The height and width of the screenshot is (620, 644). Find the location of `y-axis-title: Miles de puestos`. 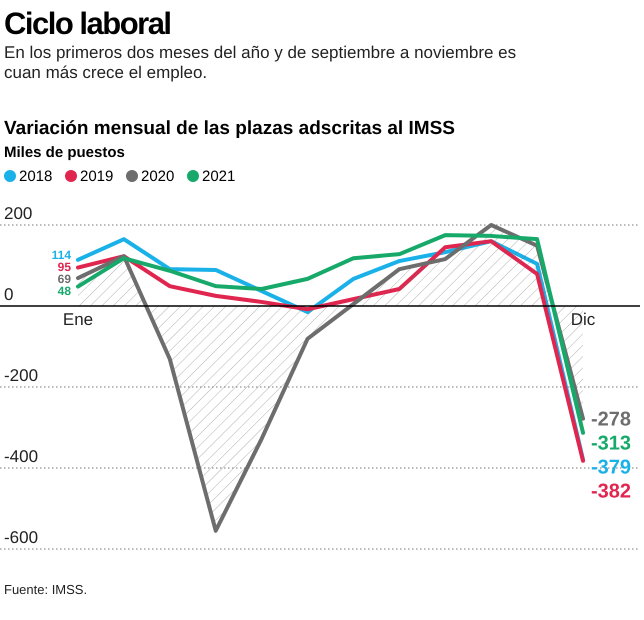

y-axis-title: Miles de puestos is located at coordinates (64, 152).